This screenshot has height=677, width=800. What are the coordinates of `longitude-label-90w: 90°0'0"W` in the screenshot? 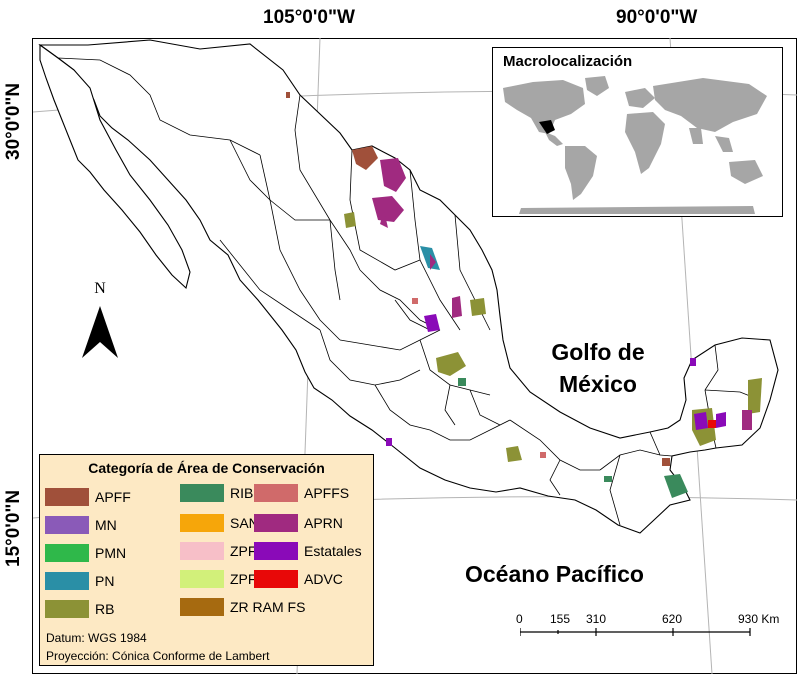 It's located at (657, 17).